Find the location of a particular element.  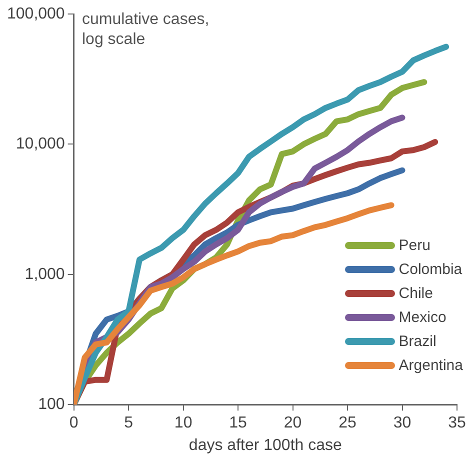

legend-label: Brazil is located at coordinates (417, 341).